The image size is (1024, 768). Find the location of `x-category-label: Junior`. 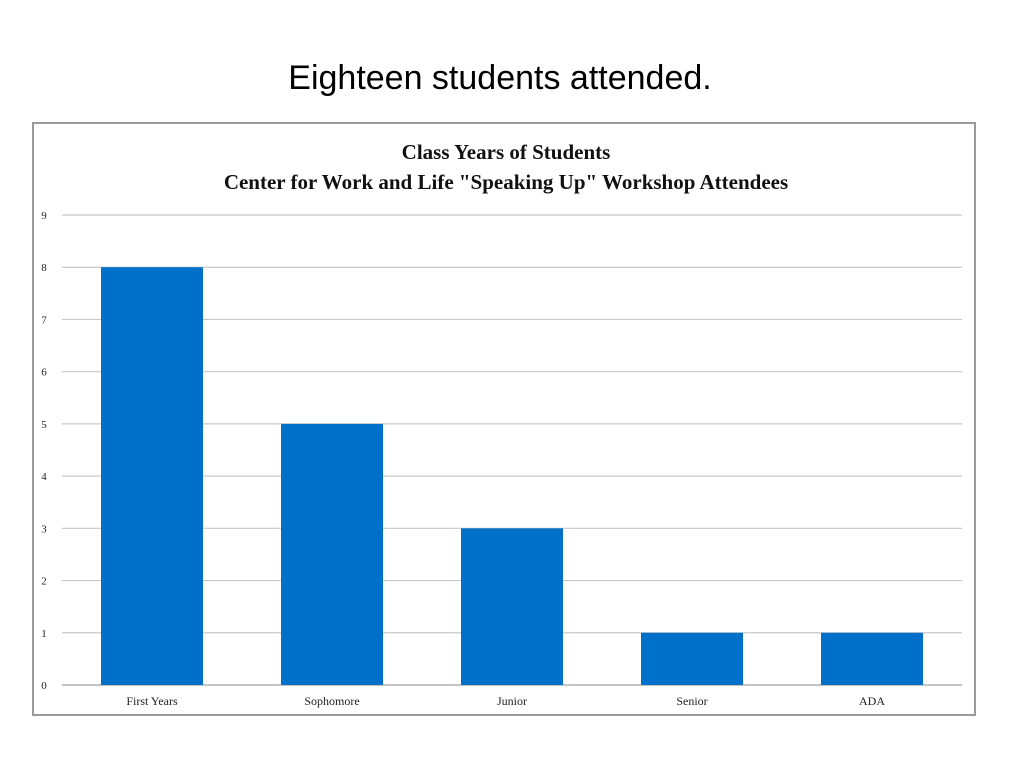

x-category-label: Junior is located at coordinates (512, 701).